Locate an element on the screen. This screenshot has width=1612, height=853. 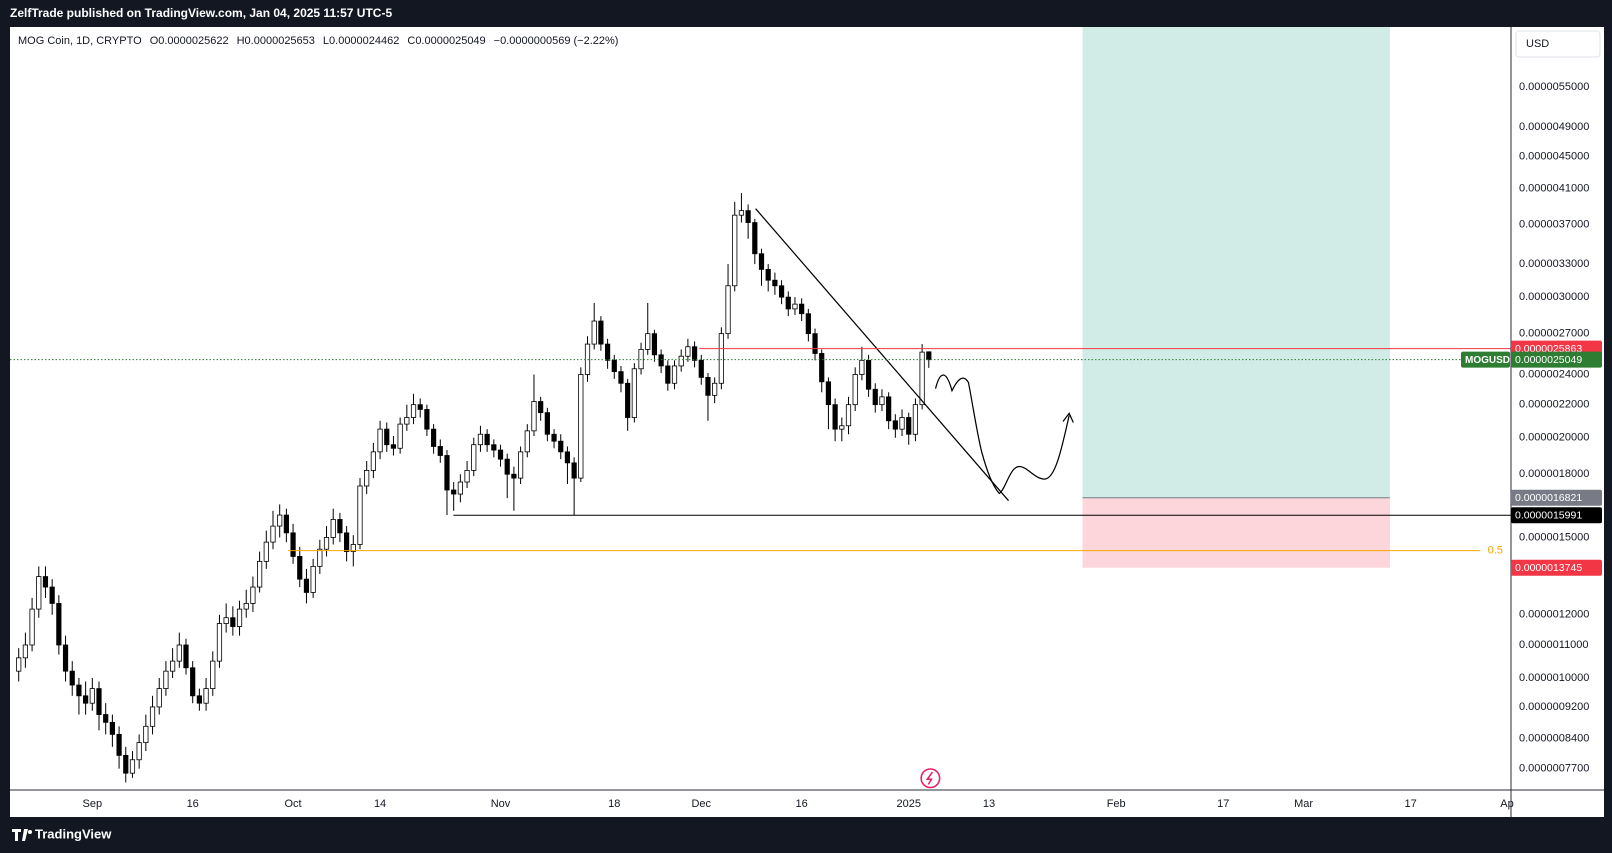
price-label: 0.0000025049 is located at coordinates (1548, 360).